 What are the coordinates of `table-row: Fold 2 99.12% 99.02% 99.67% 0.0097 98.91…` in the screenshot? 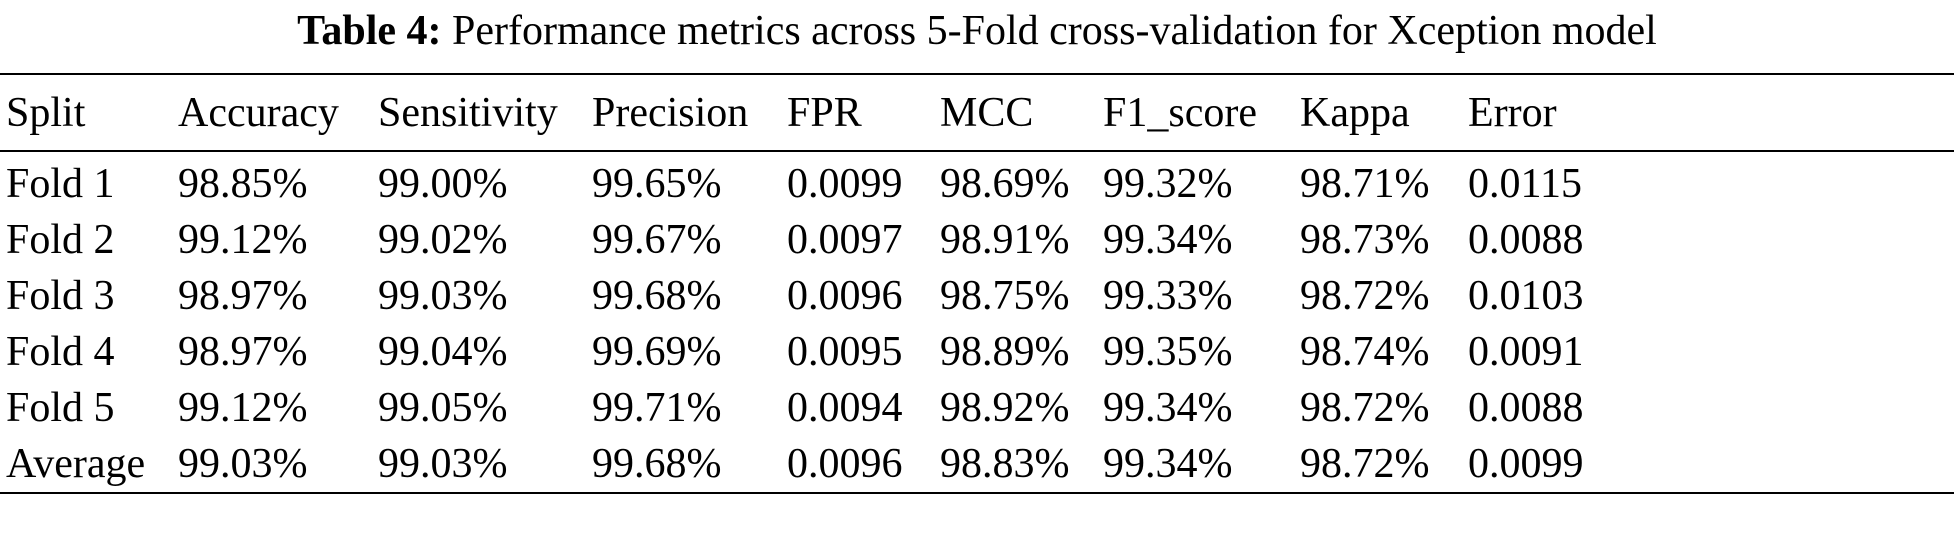 It's located at (977, 240).